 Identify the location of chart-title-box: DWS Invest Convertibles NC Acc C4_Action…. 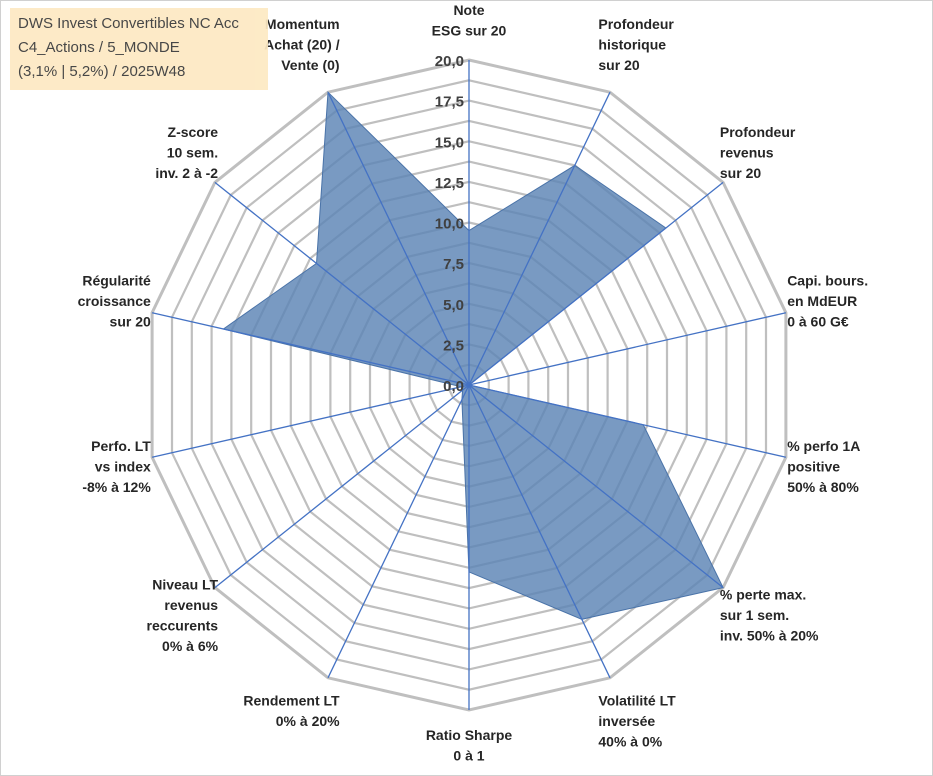
(139, 49).